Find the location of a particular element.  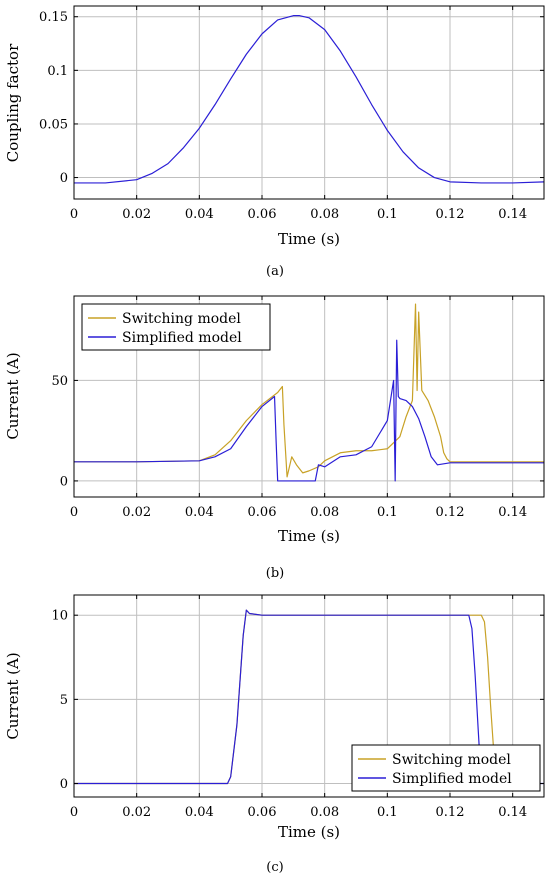

figure-caption: (a) is located at coordinates (275, 271).